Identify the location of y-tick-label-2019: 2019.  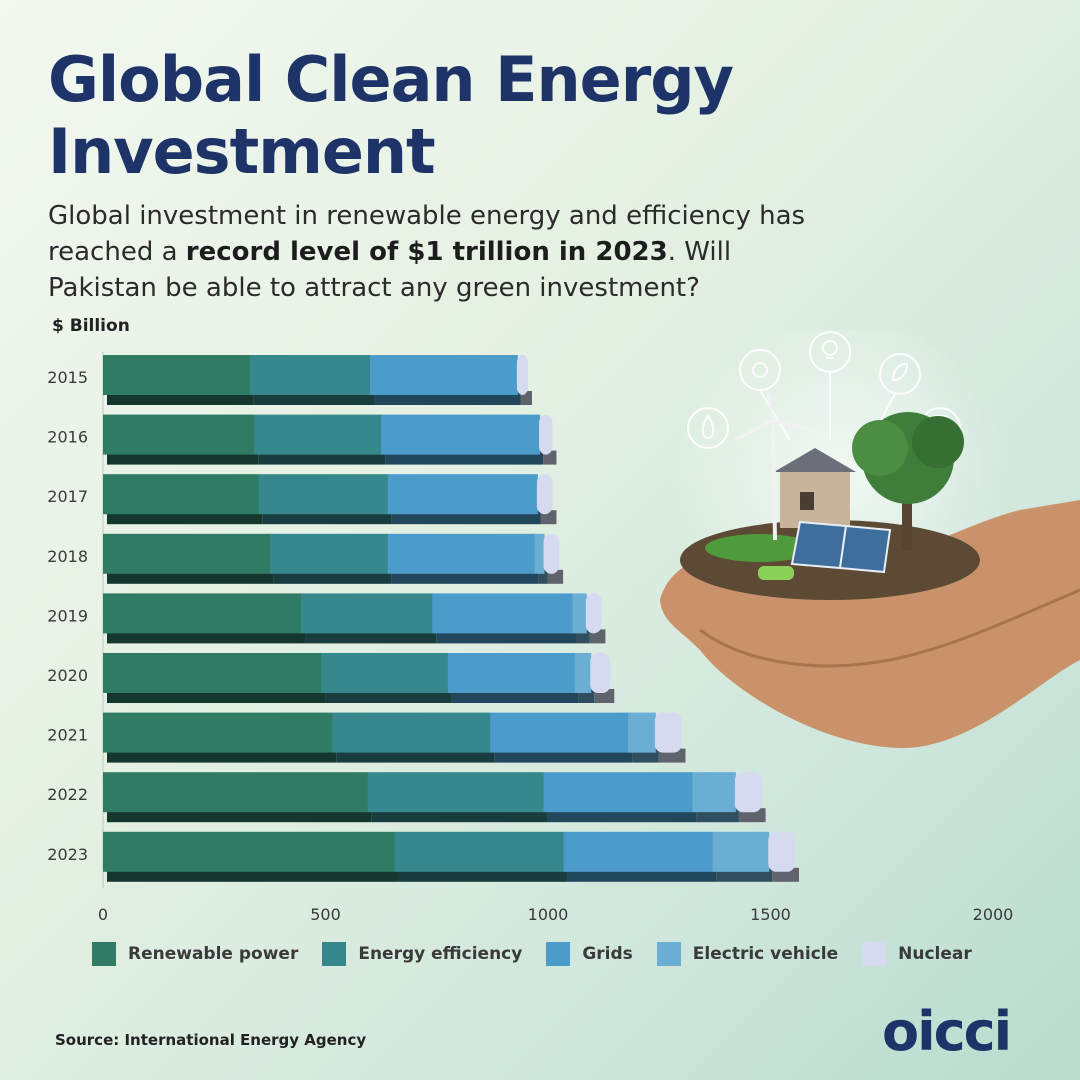
(67, 615).